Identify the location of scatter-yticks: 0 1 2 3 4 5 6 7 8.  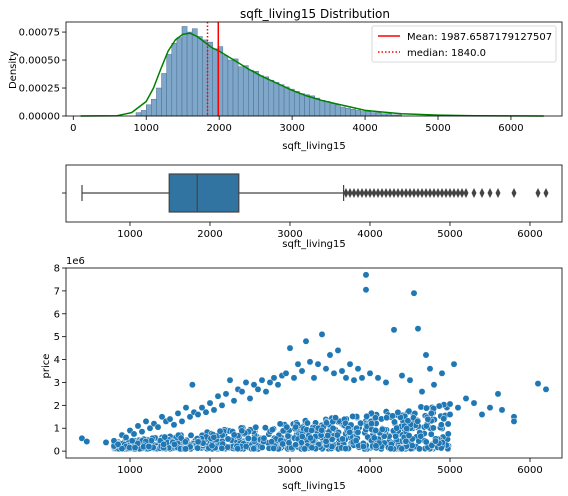
(60, 361).